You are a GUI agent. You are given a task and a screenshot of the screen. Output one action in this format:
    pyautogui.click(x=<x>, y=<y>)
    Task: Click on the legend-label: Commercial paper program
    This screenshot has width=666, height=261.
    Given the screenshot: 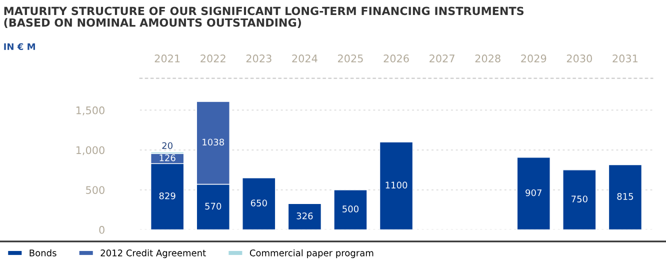 What is the action you would take?
    pyautogui.click(x=312, y=253)
    